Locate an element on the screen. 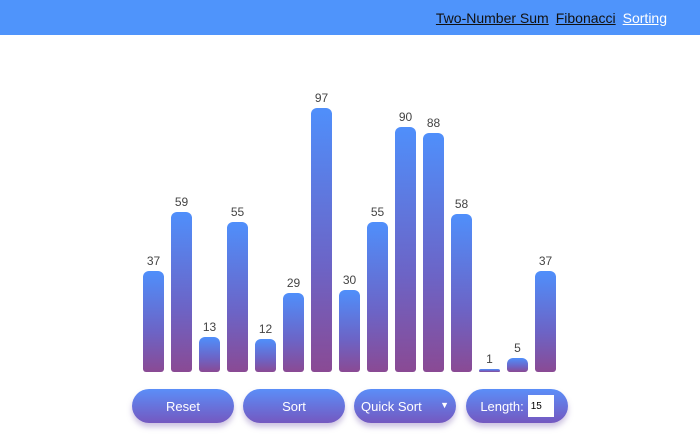 The height and width of the screenshot is (444, 700). nav-link-fibonacci: Fibonacci is located at coordinates (585, 17).